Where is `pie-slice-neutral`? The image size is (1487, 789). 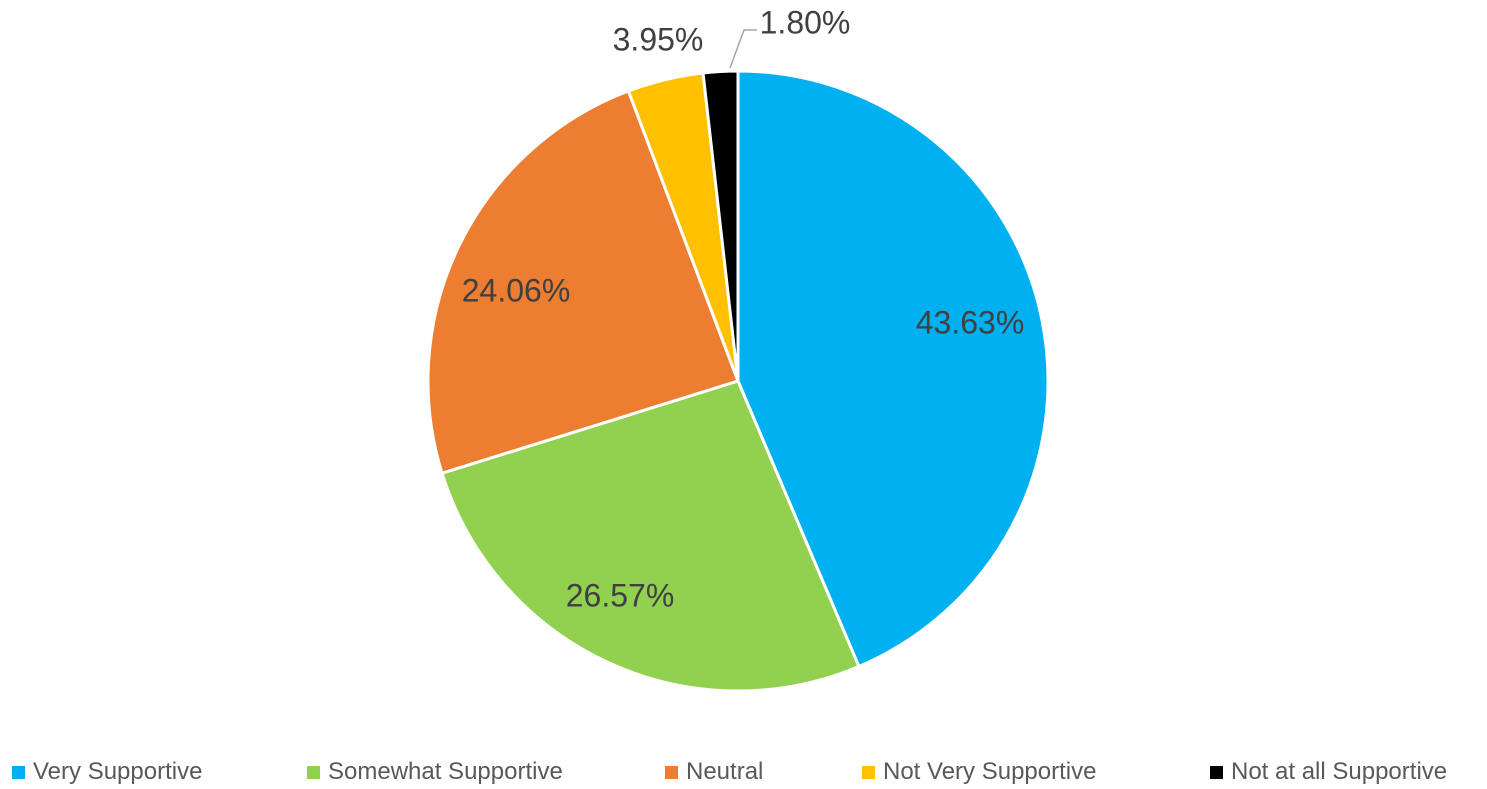 pie-slice-neutral is located at coordinates (583, 282).